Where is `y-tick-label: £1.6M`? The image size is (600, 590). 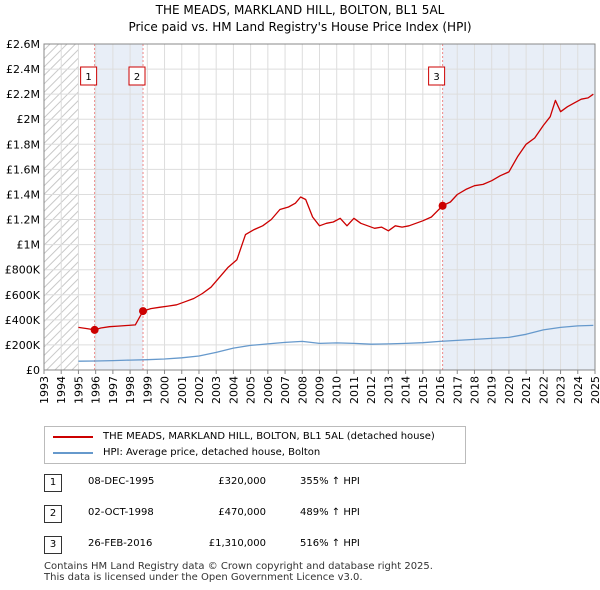 y-tick-label: £1.6M is located at coordinates (23, 169).